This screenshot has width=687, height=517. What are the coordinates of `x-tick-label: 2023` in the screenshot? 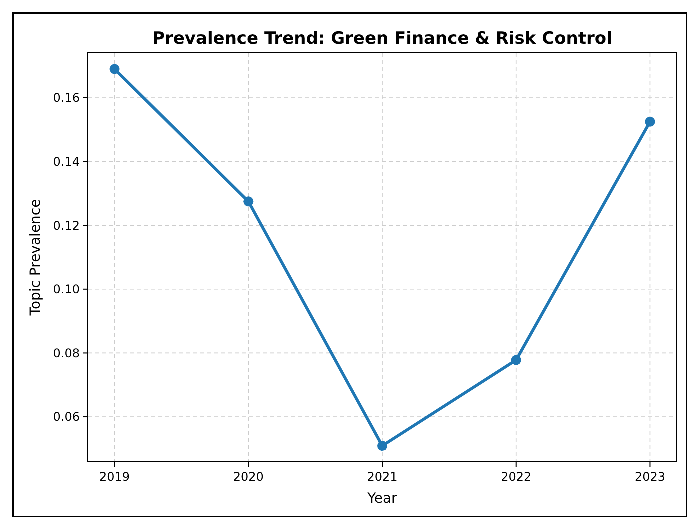 It's located at (650, 477).